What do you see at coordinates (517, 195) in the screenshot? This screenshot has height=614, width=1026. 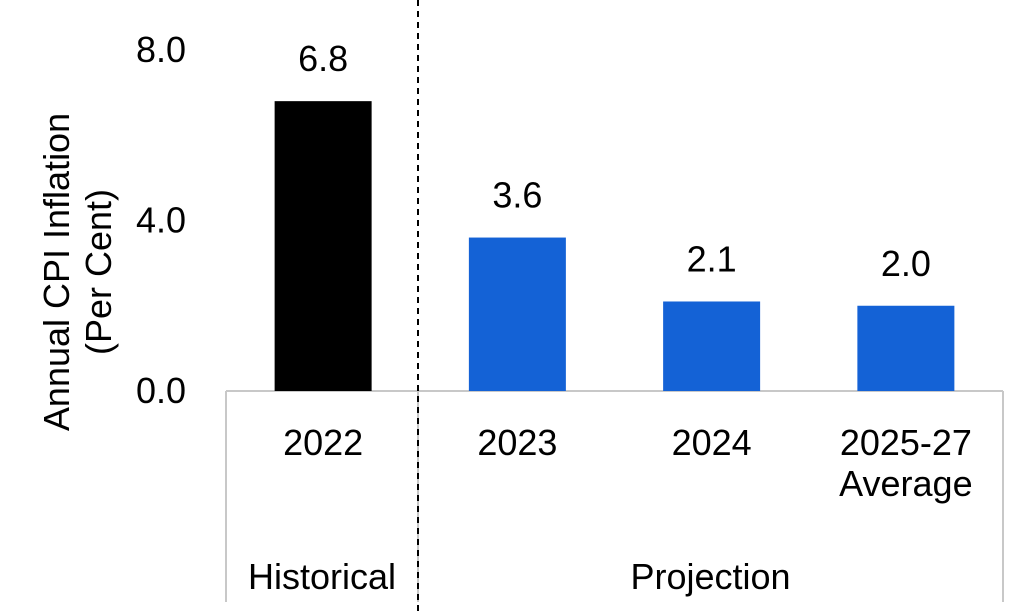 I see `data-label: 3.6` at bounding box center [517, 195].